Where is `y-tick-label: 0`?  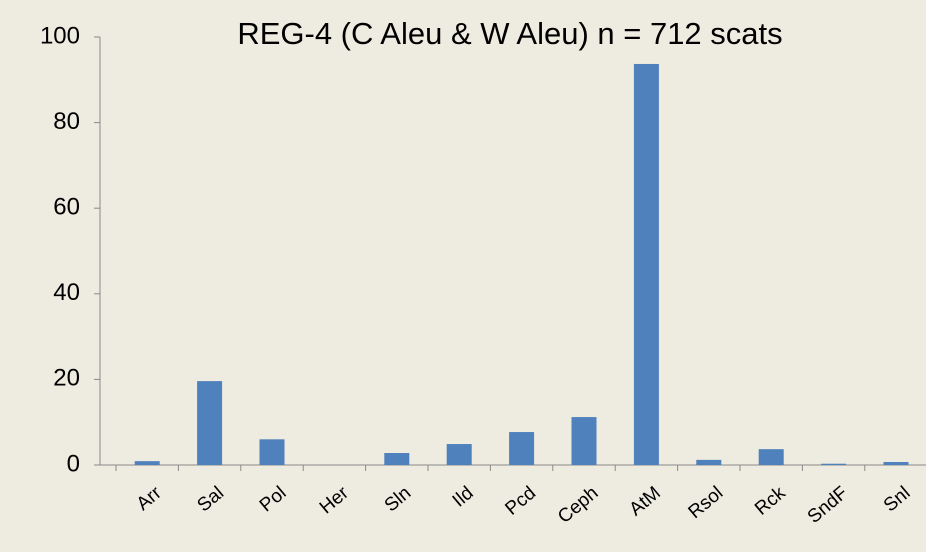
y-tick-label: 0 is located at coordinates (73, 463).